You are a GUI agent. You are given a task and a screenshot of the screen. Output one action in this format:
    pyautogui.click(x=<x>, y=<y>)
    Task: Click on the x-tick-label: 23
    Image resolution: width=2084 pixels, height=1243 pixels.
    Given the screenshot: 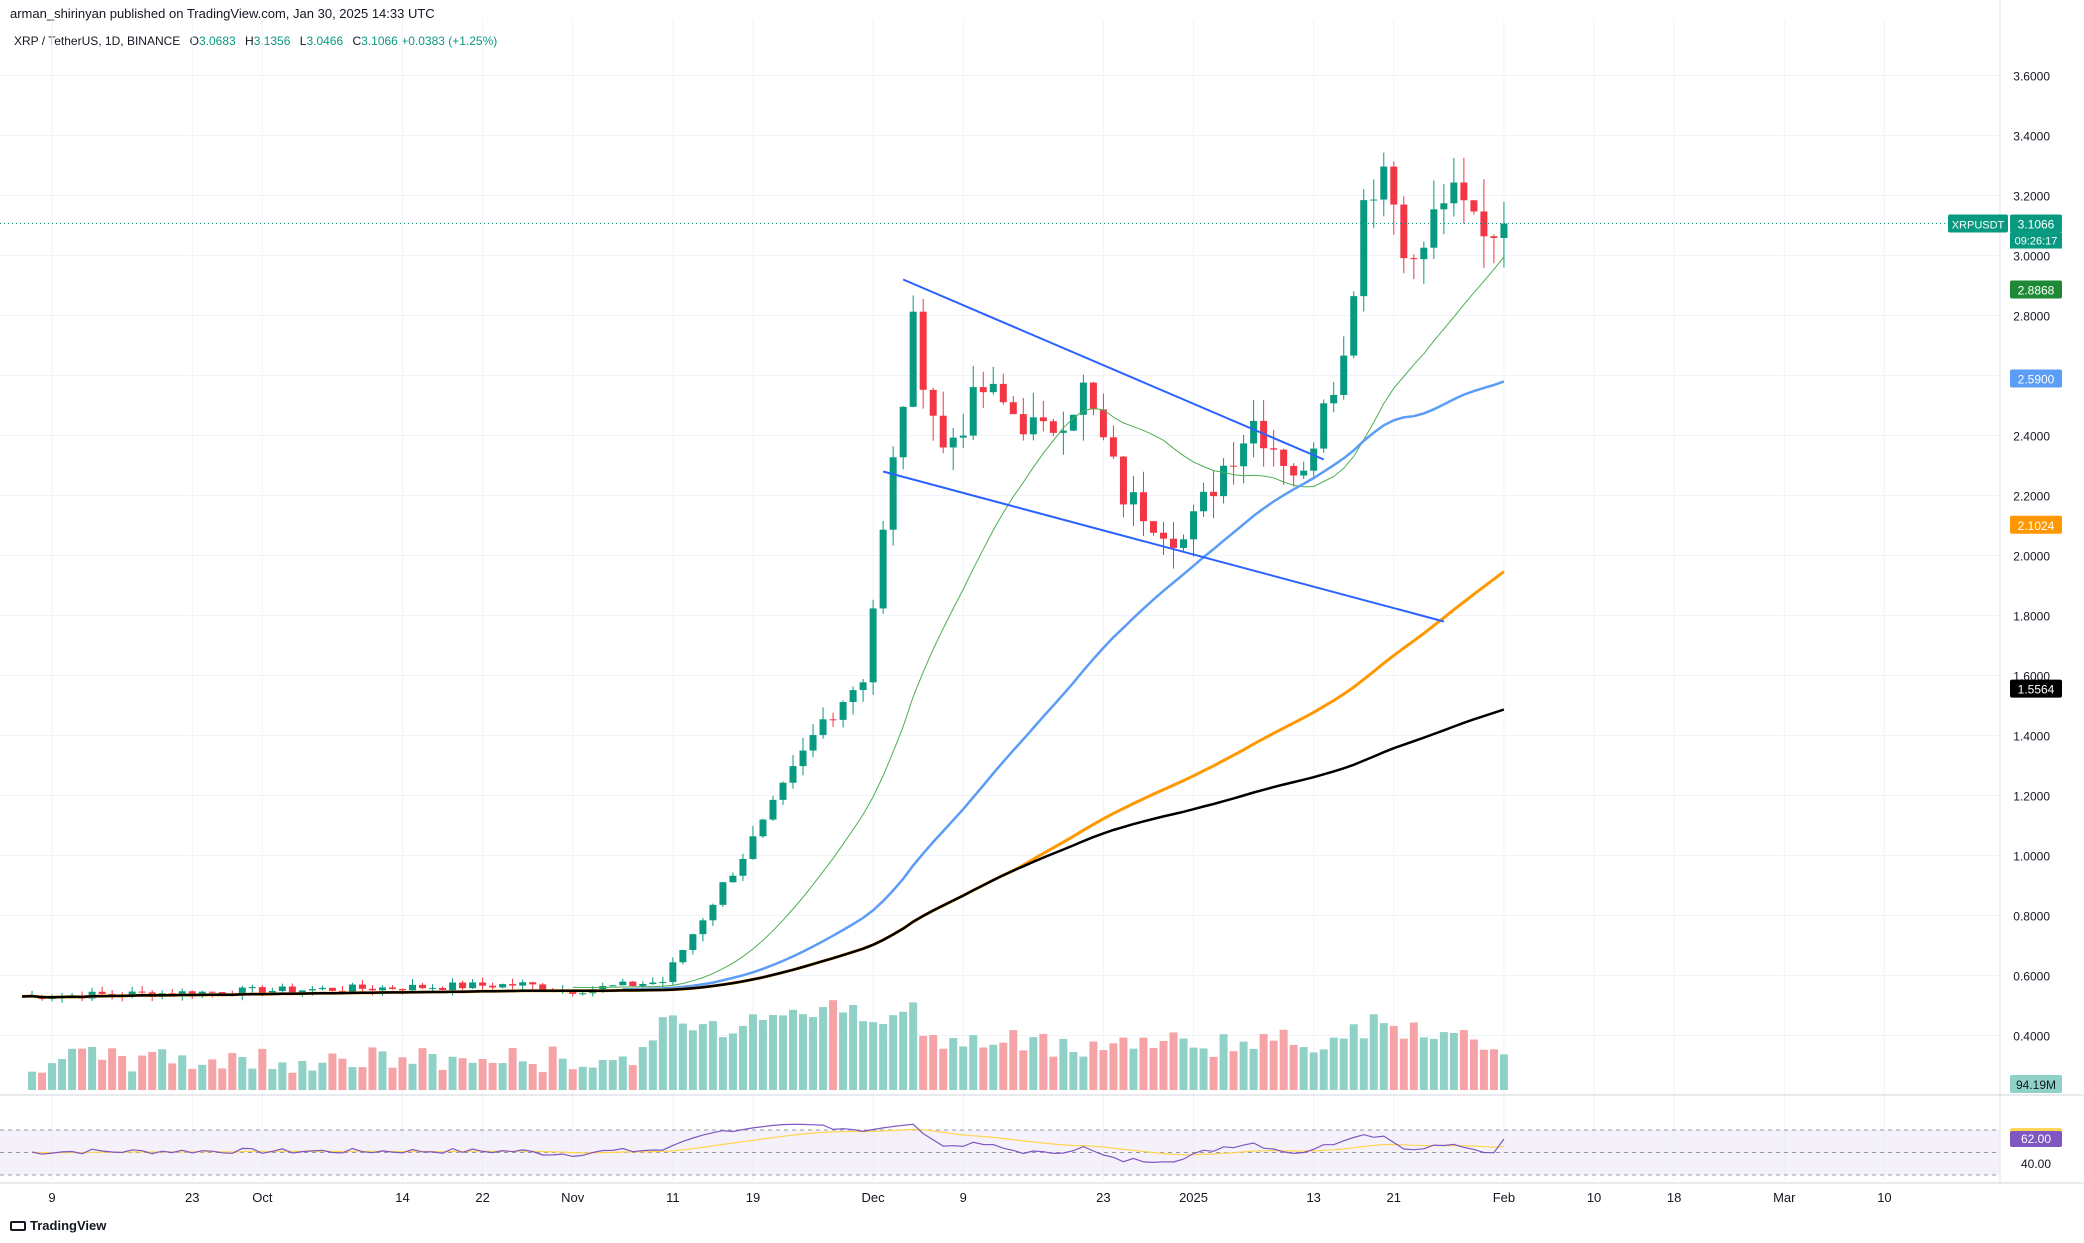 What is the action you would take?
    pyautogui.click(x=1103, y=1197)
    